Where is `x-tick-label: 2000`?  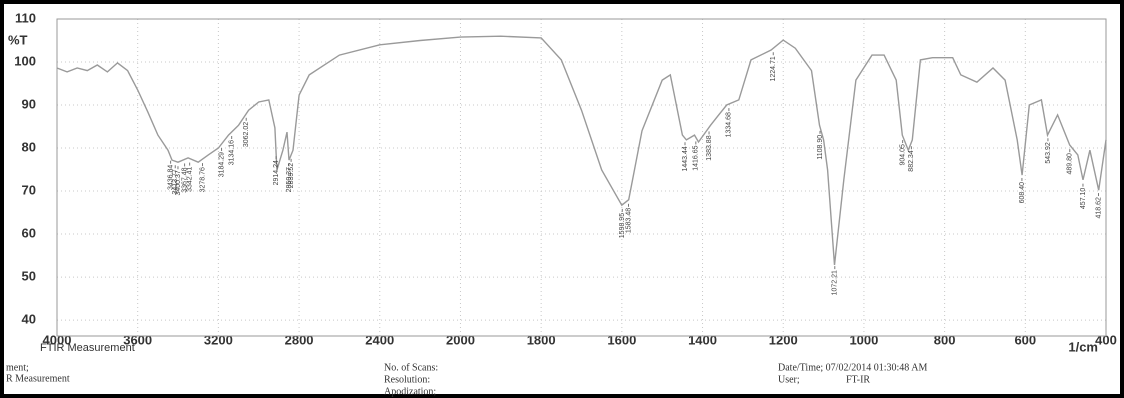
x-tick-label: 2000 is located at coordinates (460, 339).